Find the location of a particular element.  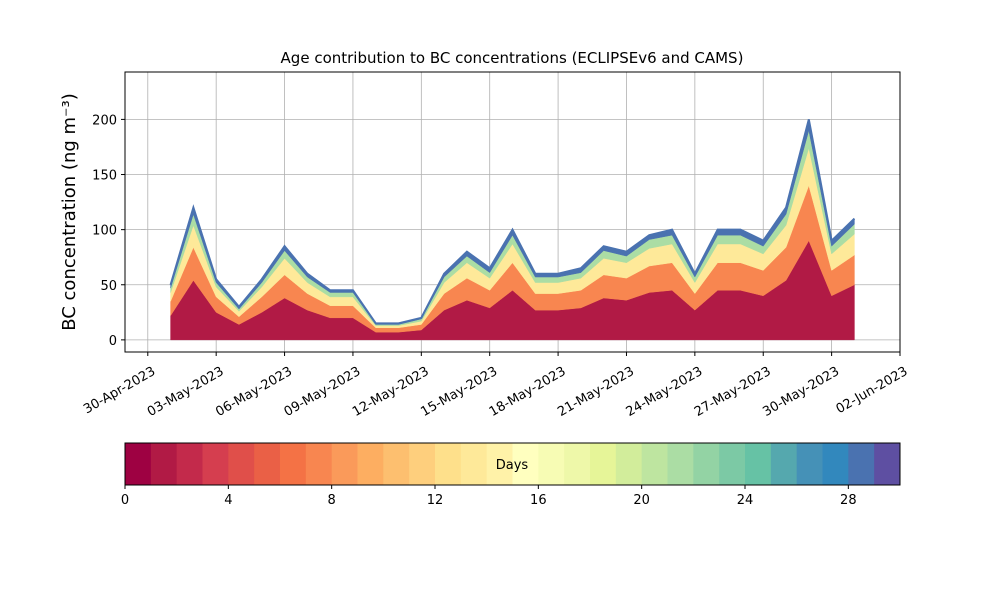

x-tick-label: 12-May-2023 is located at coordinates (391, 392).